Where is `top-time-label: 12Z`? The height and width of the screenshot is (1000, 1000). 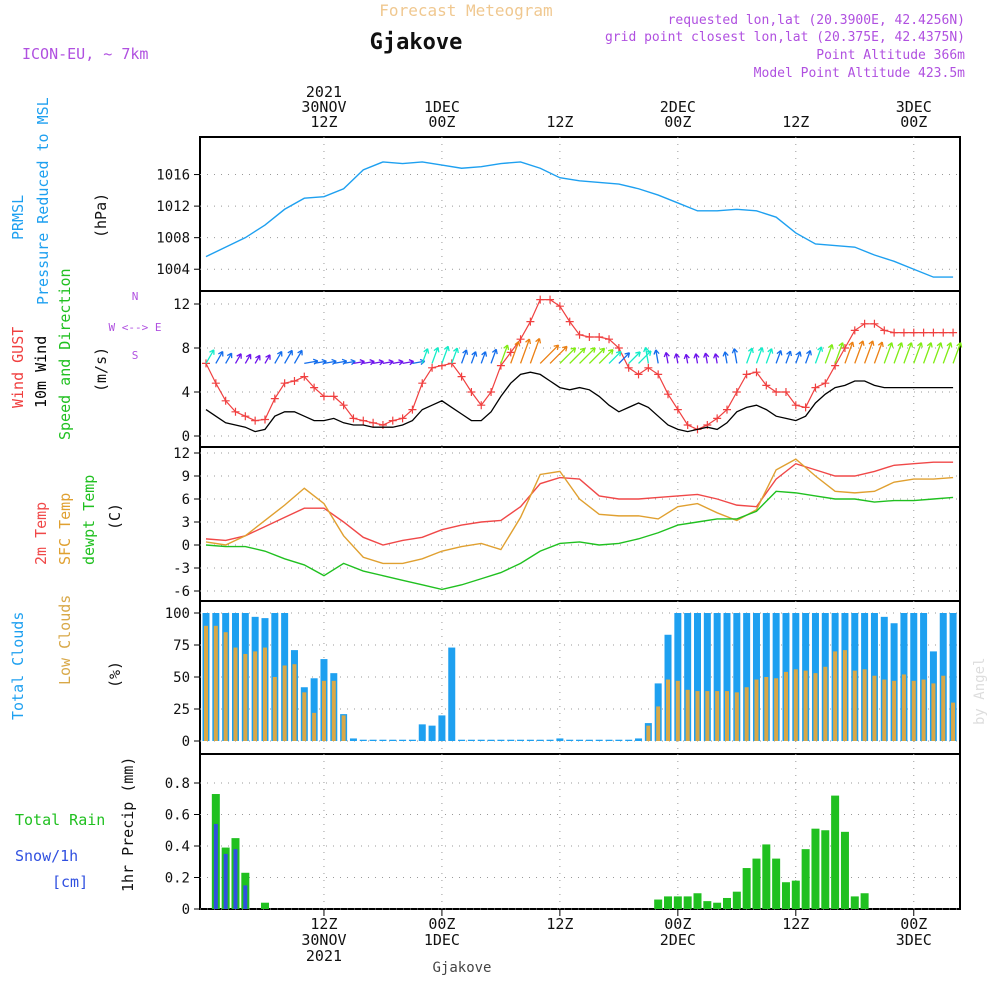
top-time-label: 12Z is located at coordinates (559, 122).